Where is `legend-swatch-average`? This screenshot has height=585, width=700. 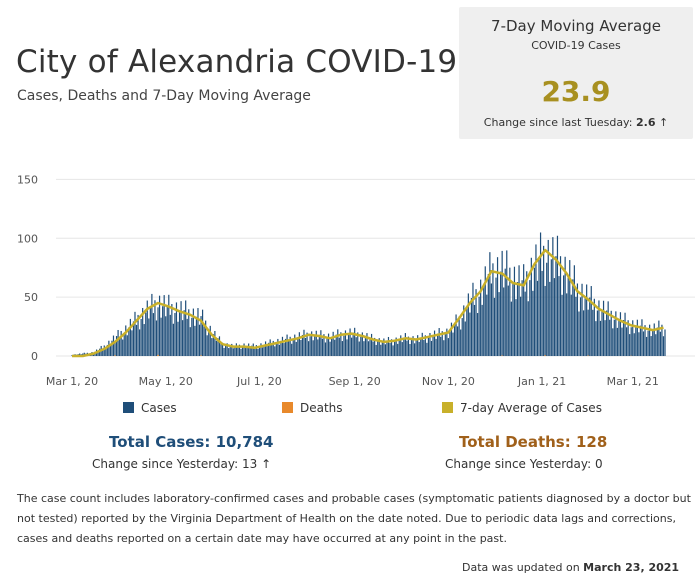
legend-swatch-average is located at coordinates (447, 407).